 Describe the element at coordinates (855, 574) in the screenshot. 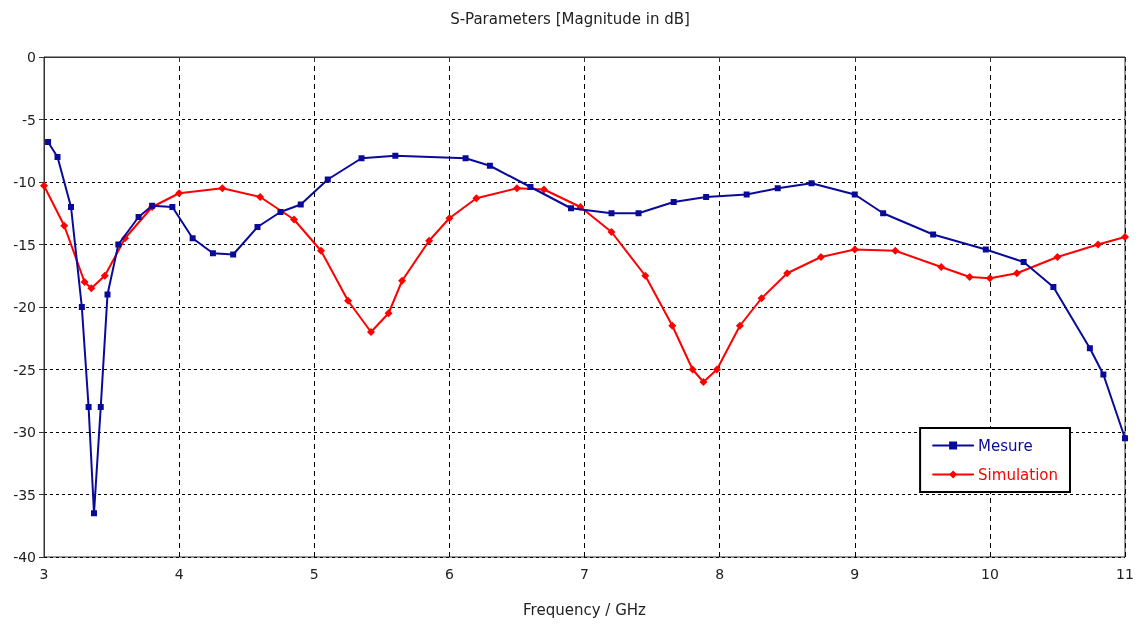

I see `x-tick-label: 9` at that location.